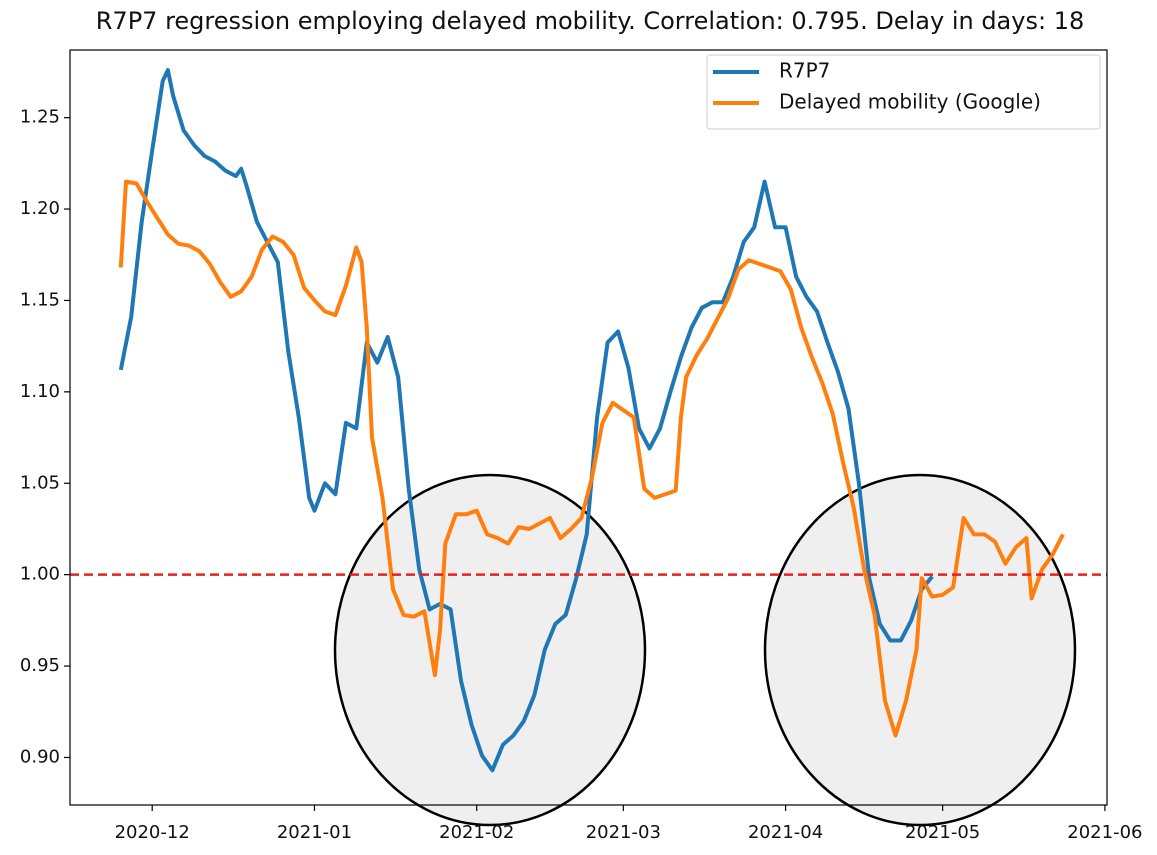  What do you see at coordinates (785, 832) in the screenshot?
I see `x-tick-label: 2021-04` at bounding box center [785, 832].